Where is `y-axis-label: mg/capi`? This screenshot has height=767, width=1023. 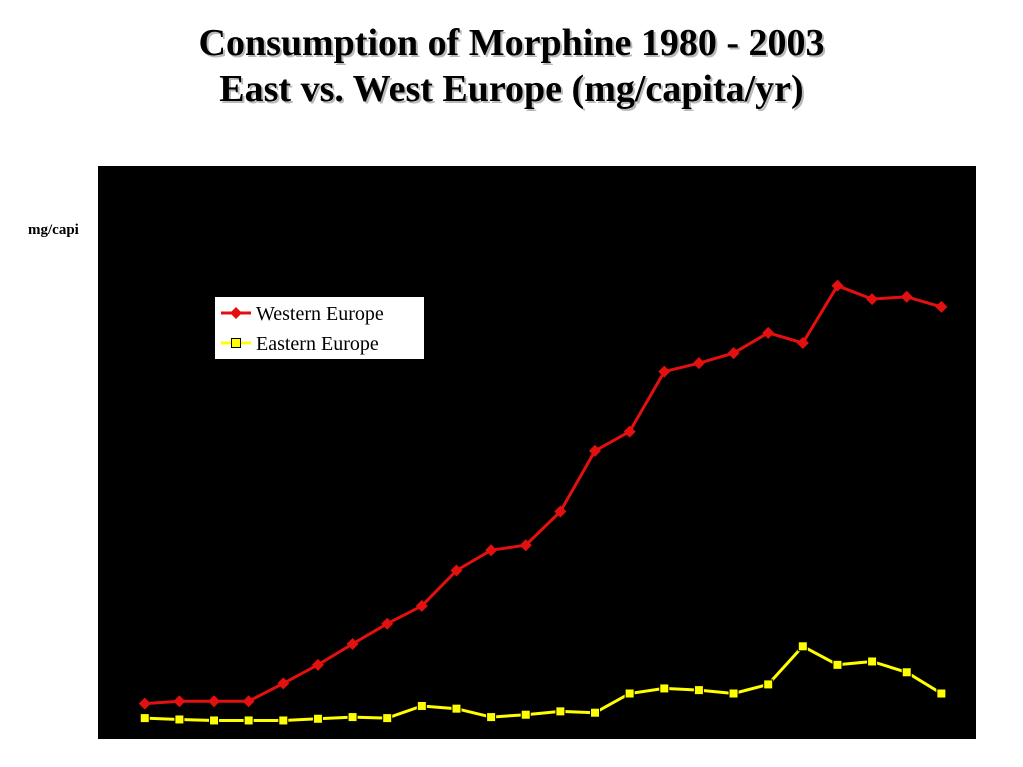 y-axis-label: mg/capi is located at coordinates (53, 230).